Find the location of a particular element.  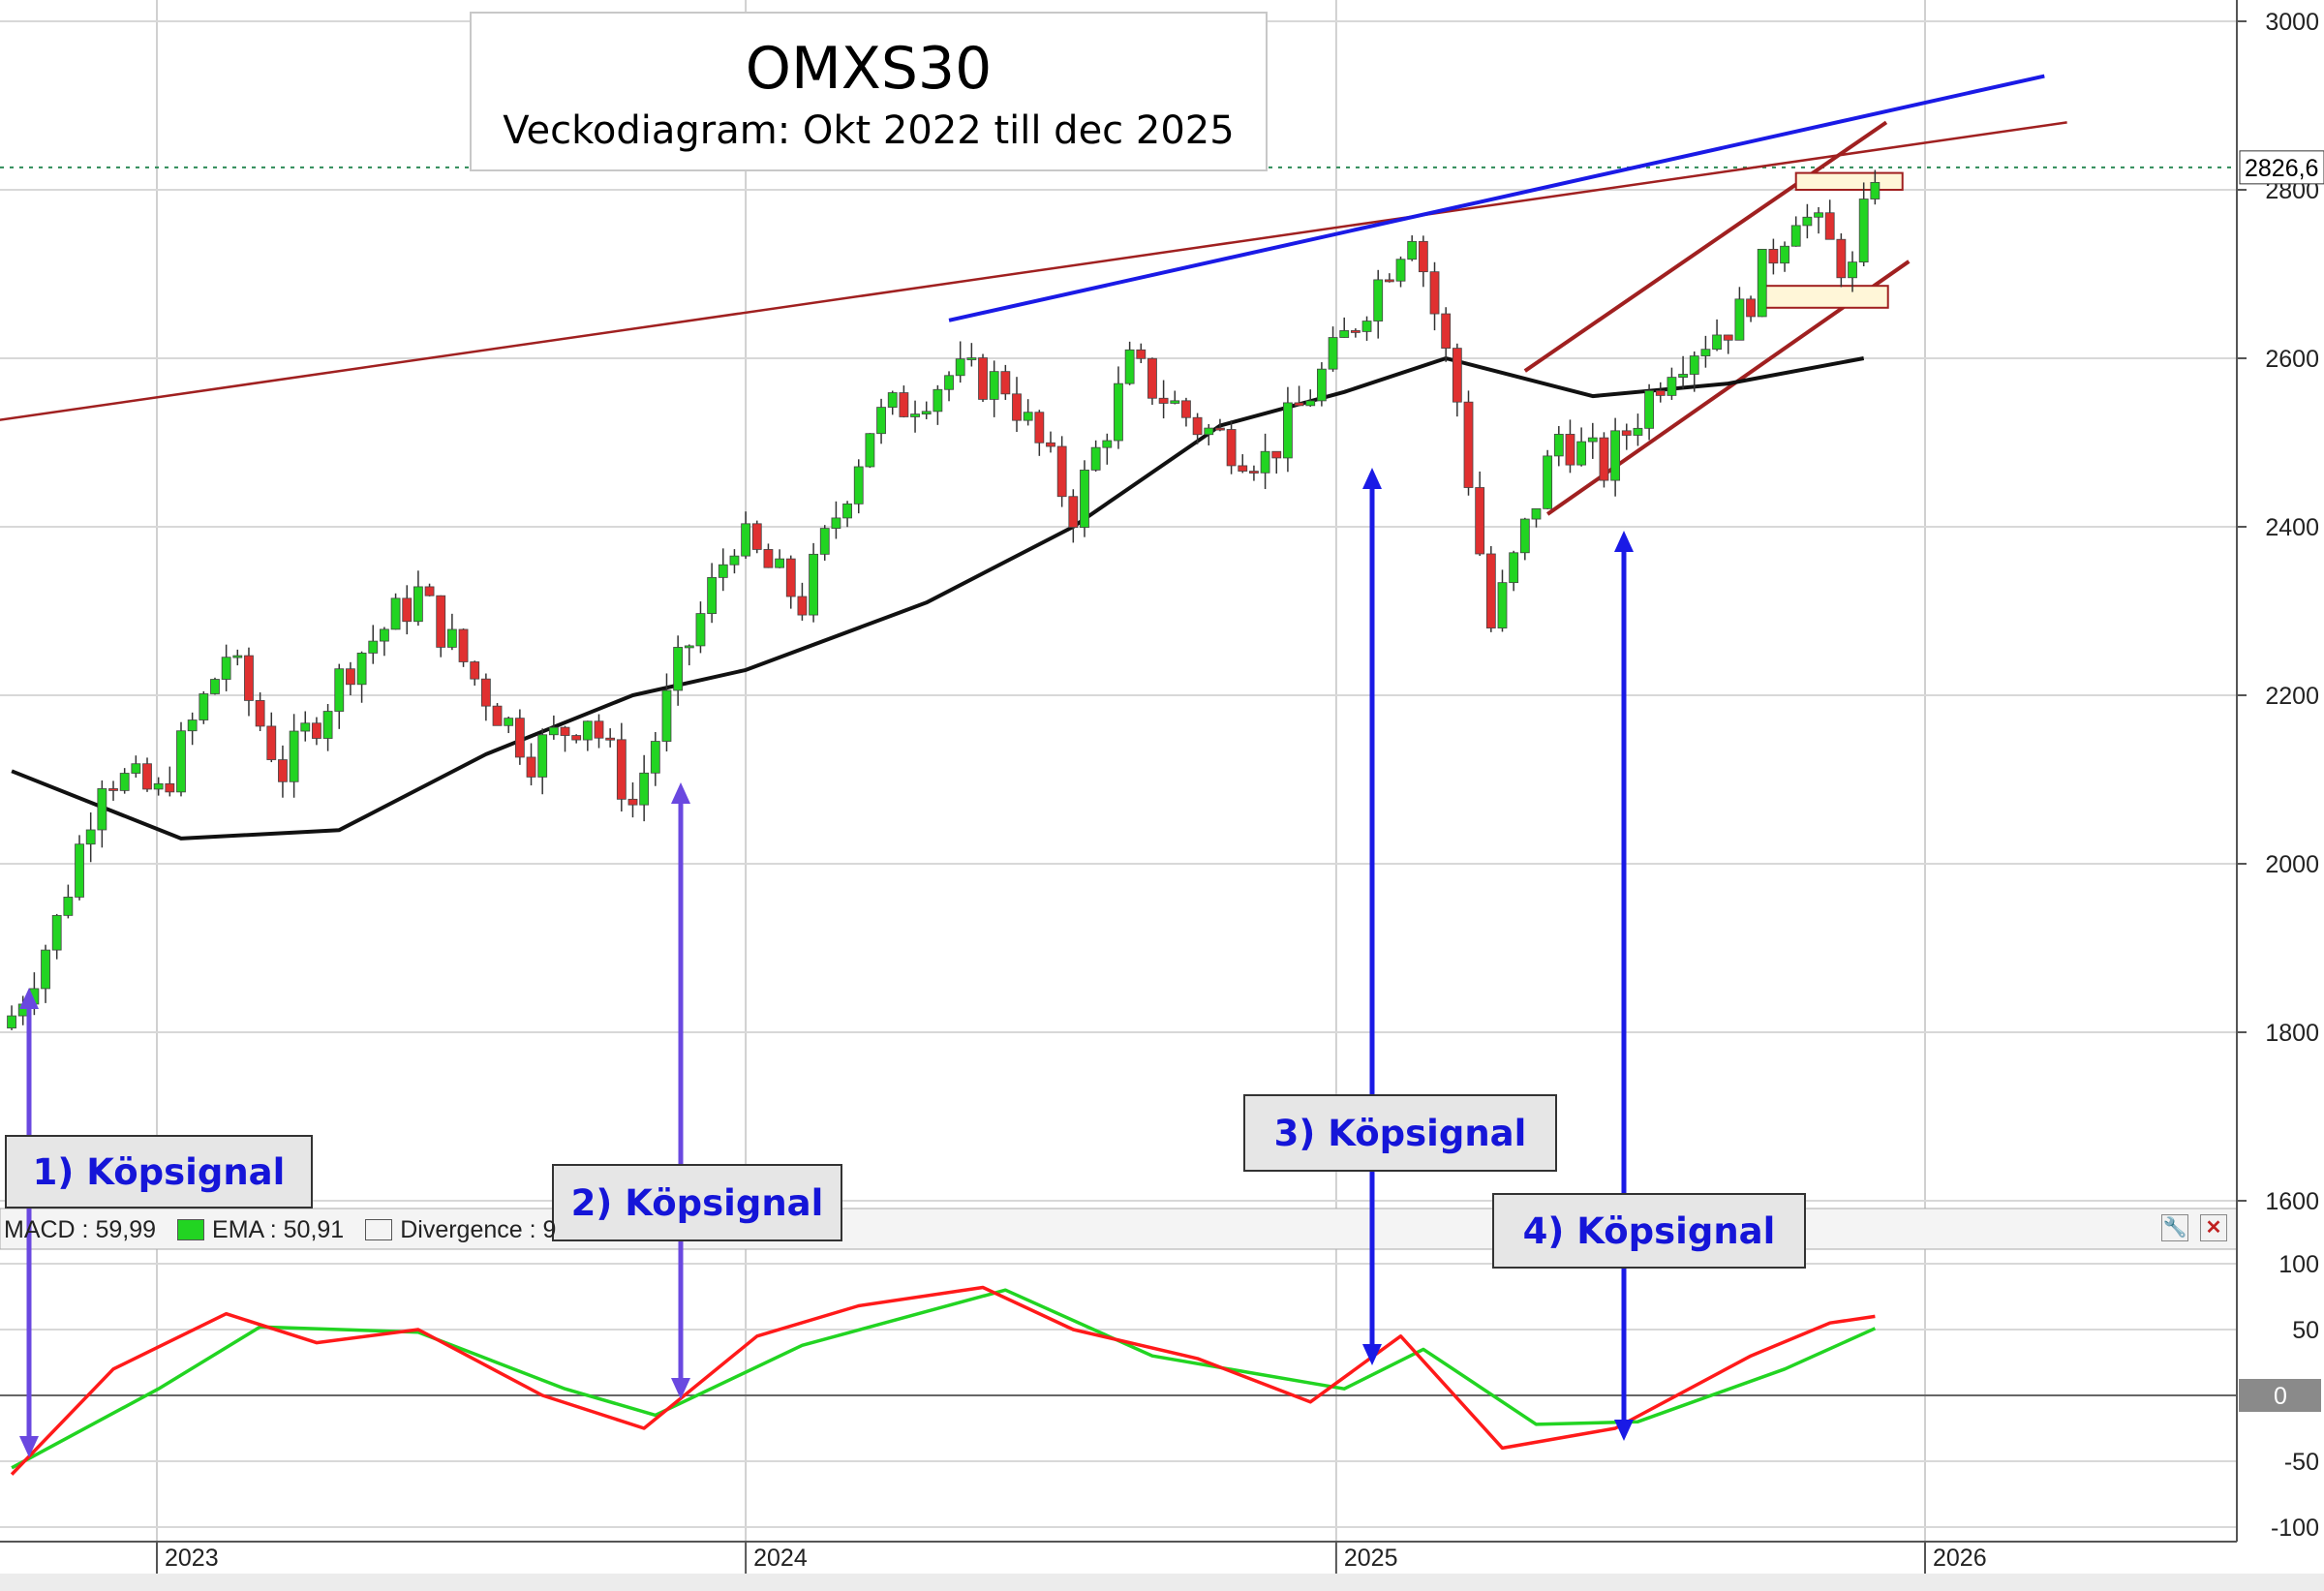

signal-arrow-1-head-bottom is located at coordinates (29, 1446).